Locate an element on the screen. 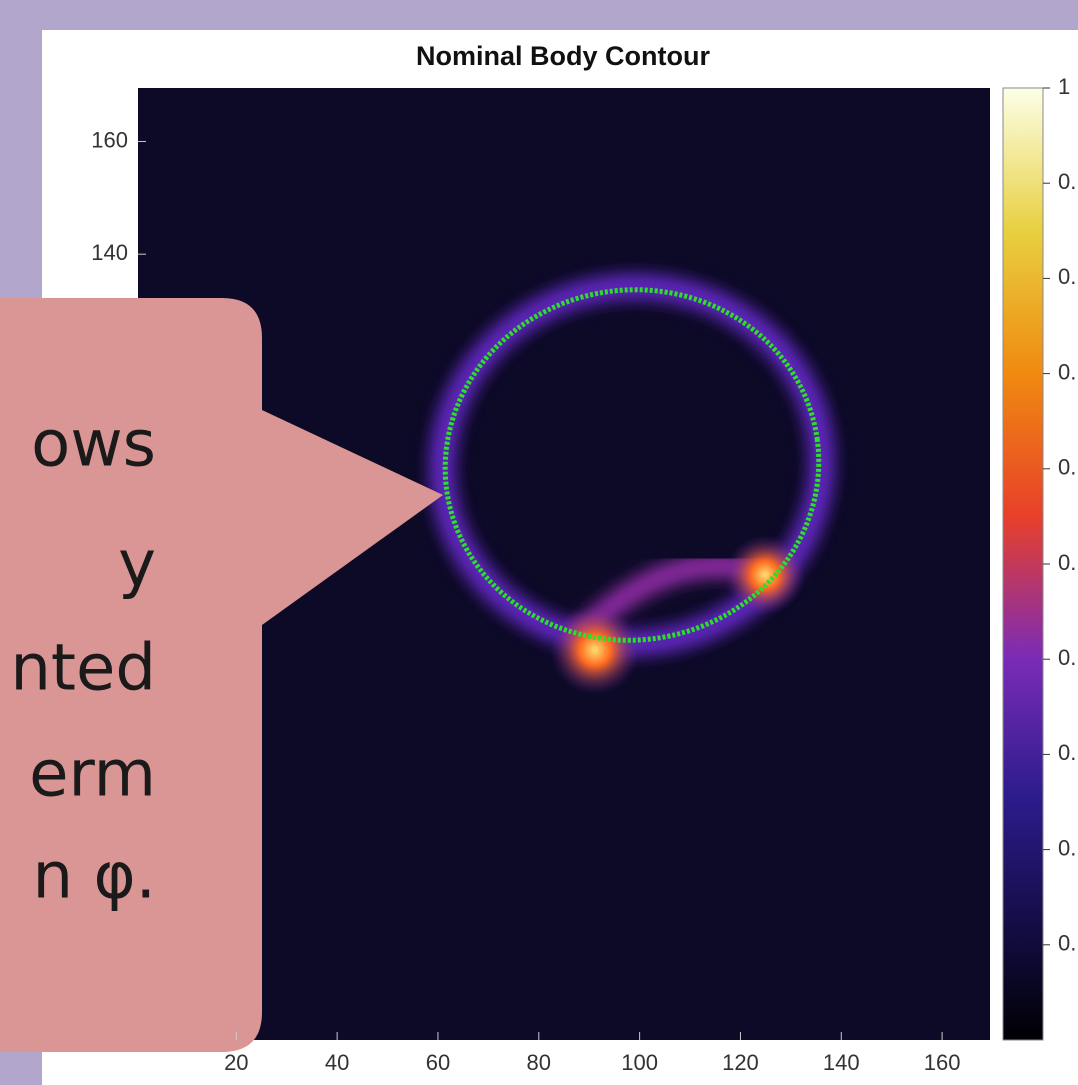  image-features is located at coordinates (632, 484).